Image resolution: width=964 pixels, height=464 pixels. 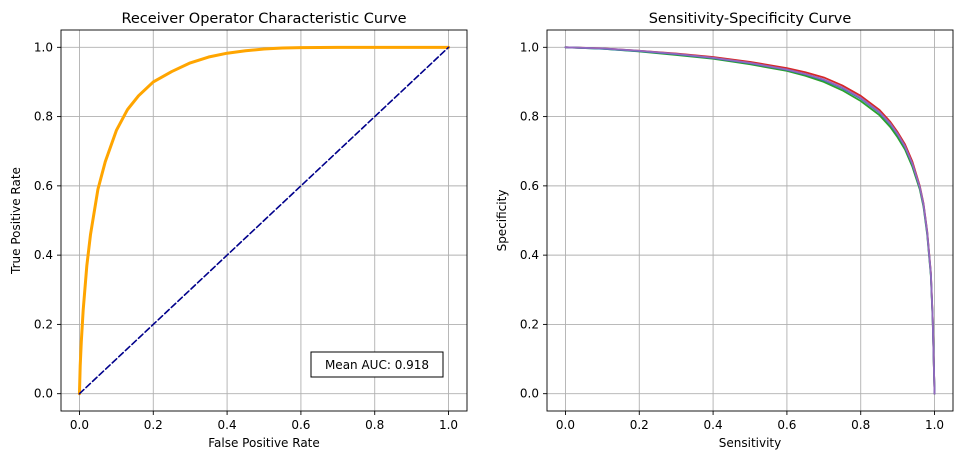 What do you see at coordinates (502, 221) in the screenshot?
I see `sens-spec-y-axis-label: Specificity` at bounding box center [502, 221].